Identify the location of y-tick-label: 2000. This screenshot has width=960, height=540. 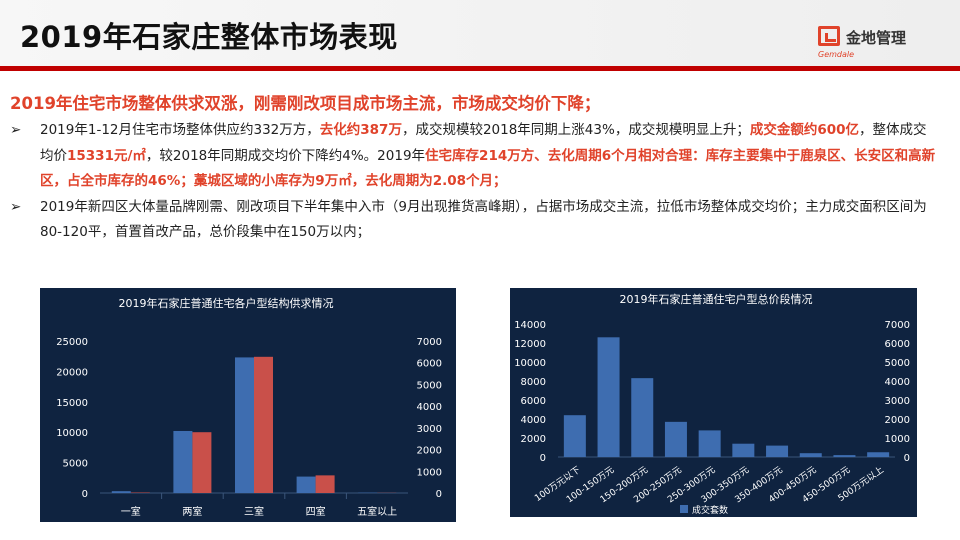
(533, 439).